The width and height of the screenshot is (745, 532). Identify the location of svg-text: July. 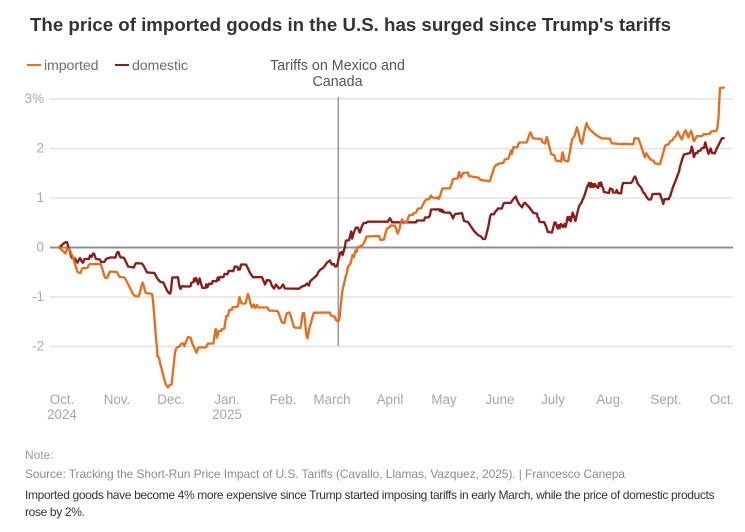
(553, 399).